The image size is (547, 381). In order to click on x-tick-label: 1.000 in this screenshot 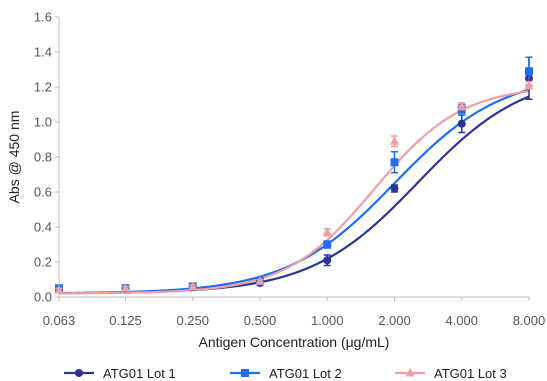, I will do `click(327, 320)`.